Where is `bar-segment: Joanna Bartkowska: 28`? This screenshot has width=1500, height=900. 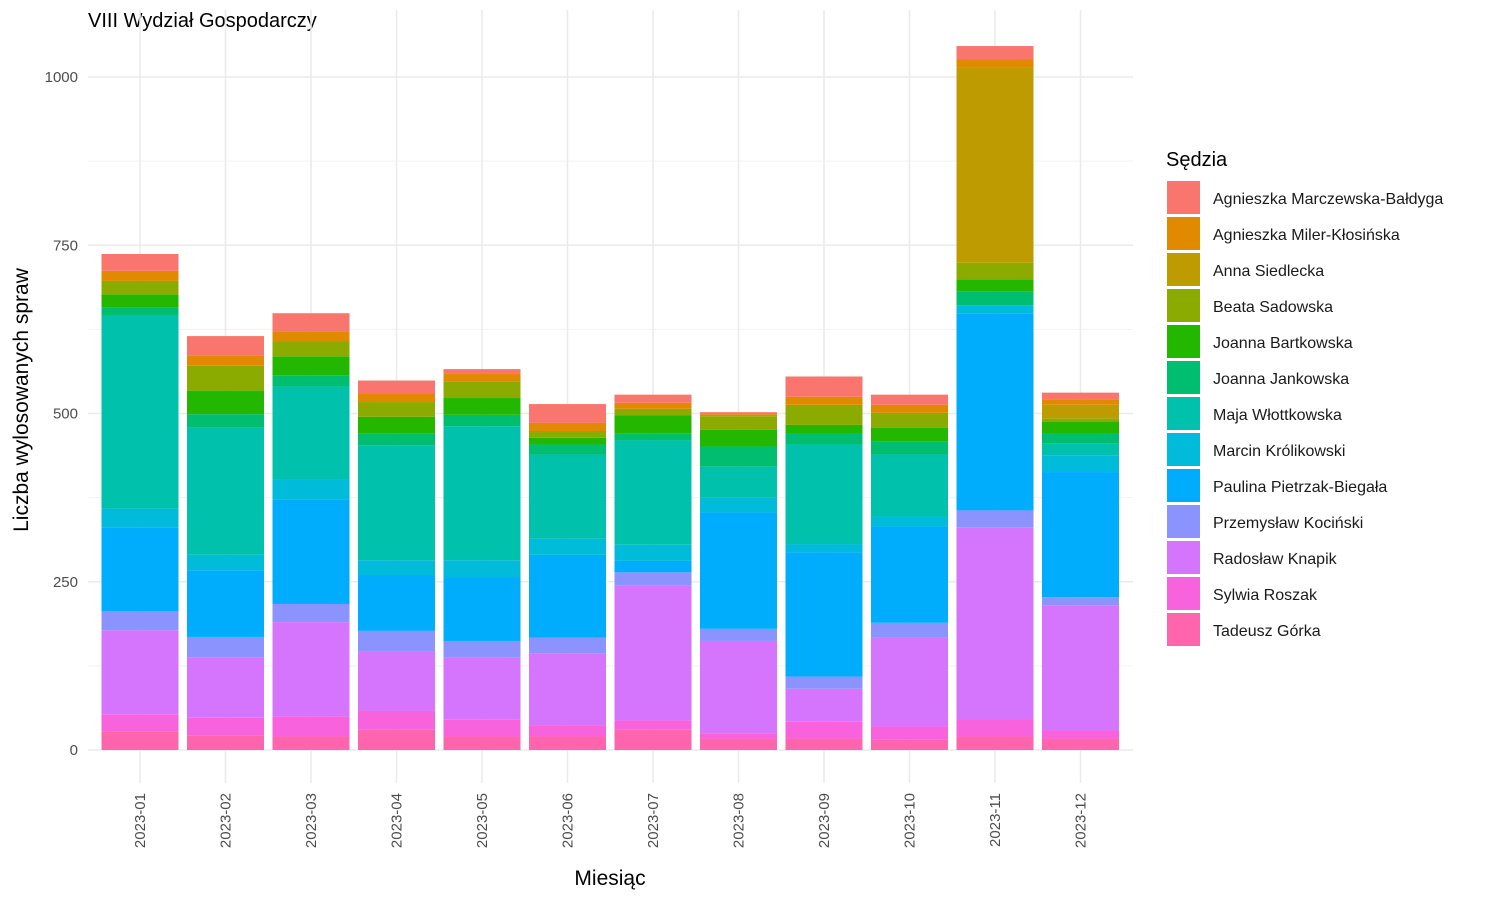 bar-segment: Joanna Bartkowska: 28 is located at coordinates (311, 366).